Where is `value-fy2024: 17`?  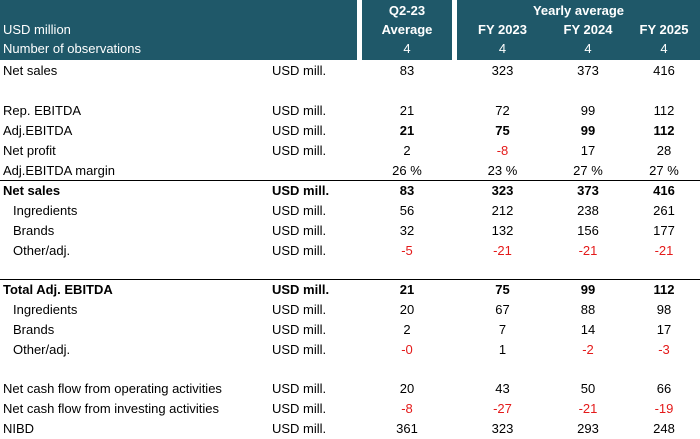
value-fy2024: 17 is located at coordinates (588, 150).